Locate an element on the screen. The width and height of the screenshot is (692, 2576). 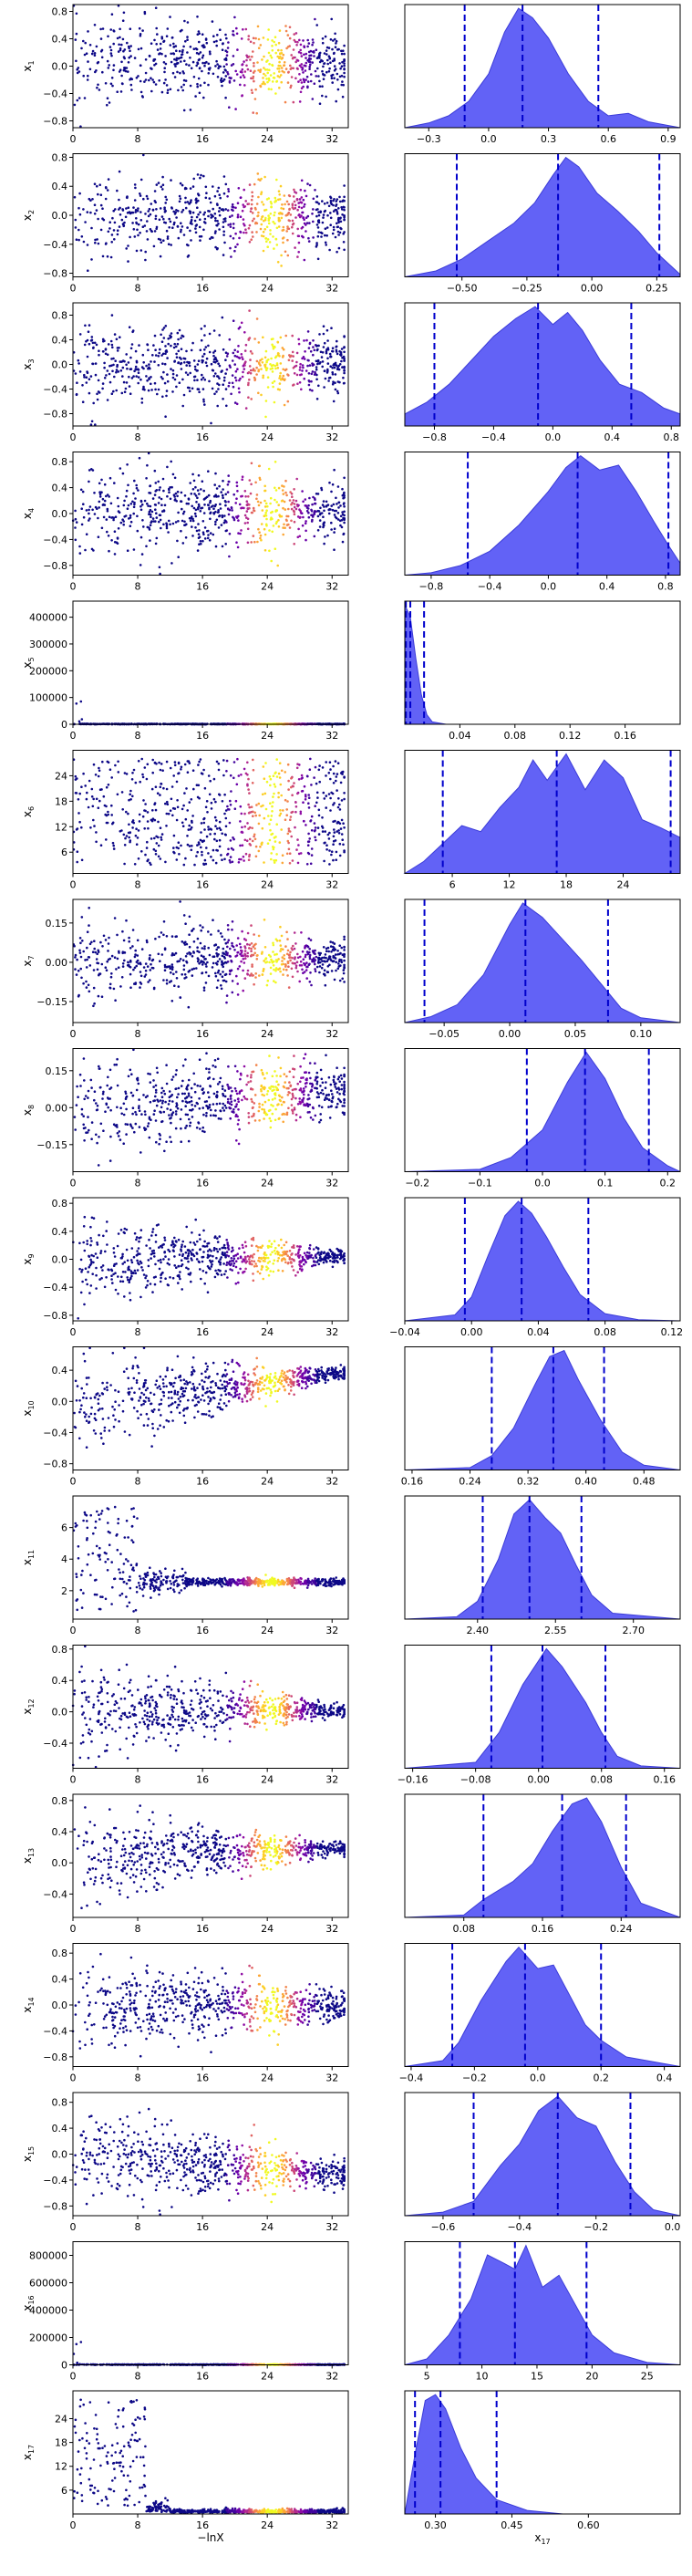
marginal-axes-frame is located at coordinates (542, 662).